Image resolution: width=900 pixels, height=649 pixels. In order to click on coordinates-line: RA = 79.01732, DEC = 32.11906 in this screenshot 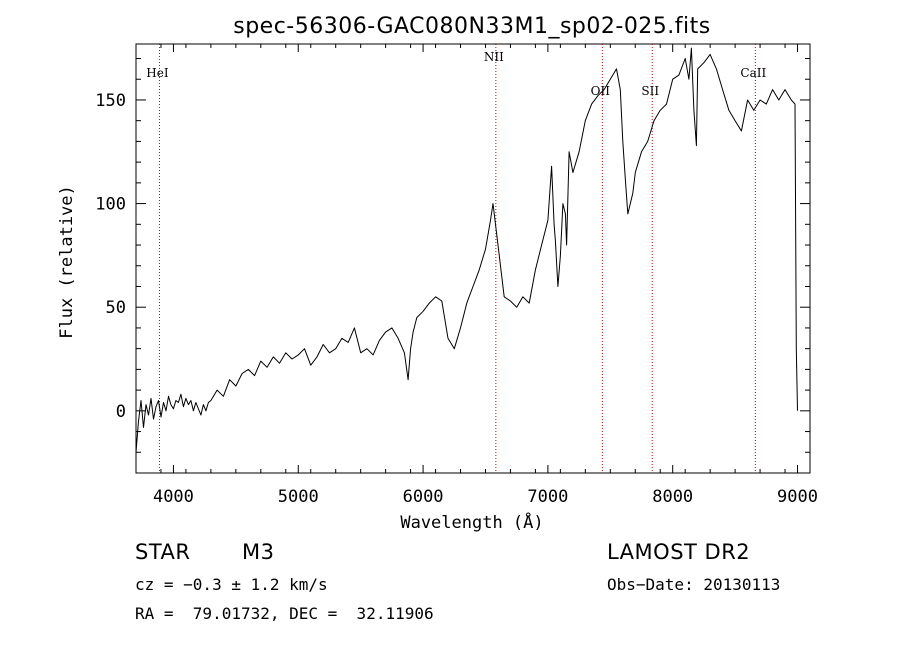, I will do `click(284, 613)`.